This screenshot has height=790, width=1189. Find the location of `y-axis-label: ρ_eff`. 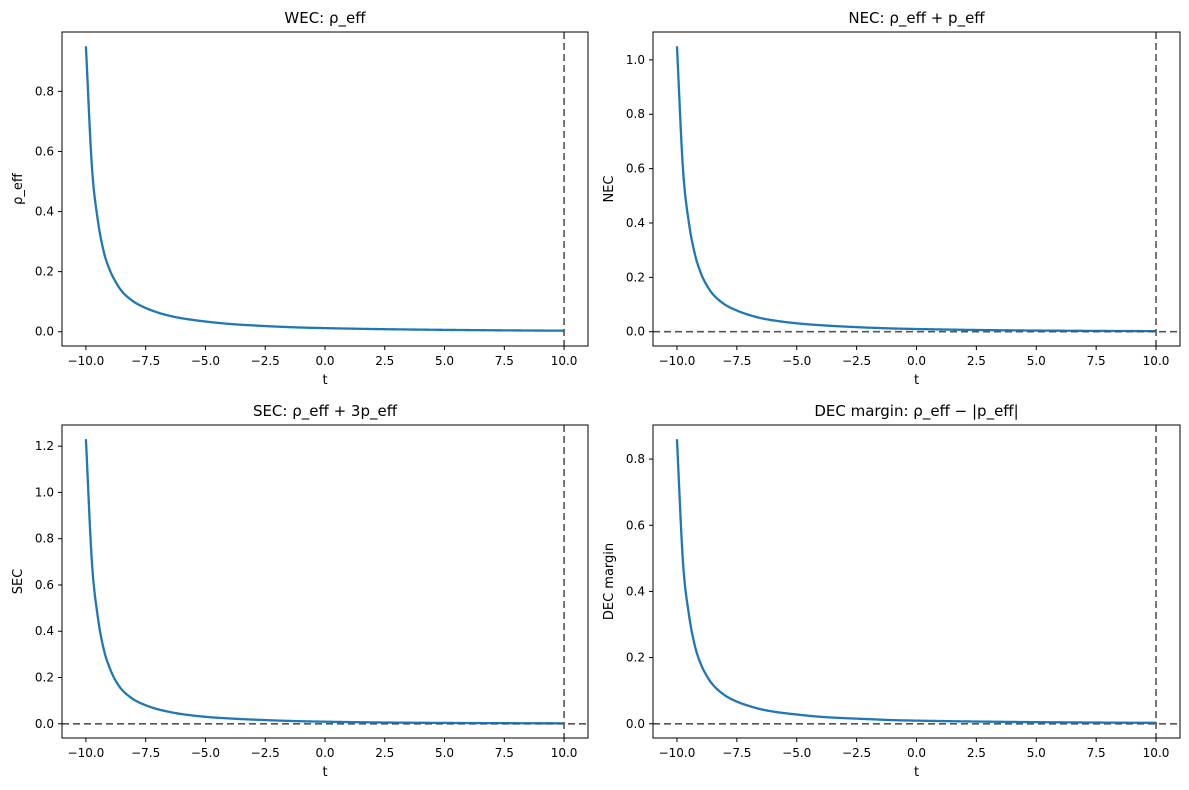

y-axis-label: ρ_eff is located at coordinates (18, 188).